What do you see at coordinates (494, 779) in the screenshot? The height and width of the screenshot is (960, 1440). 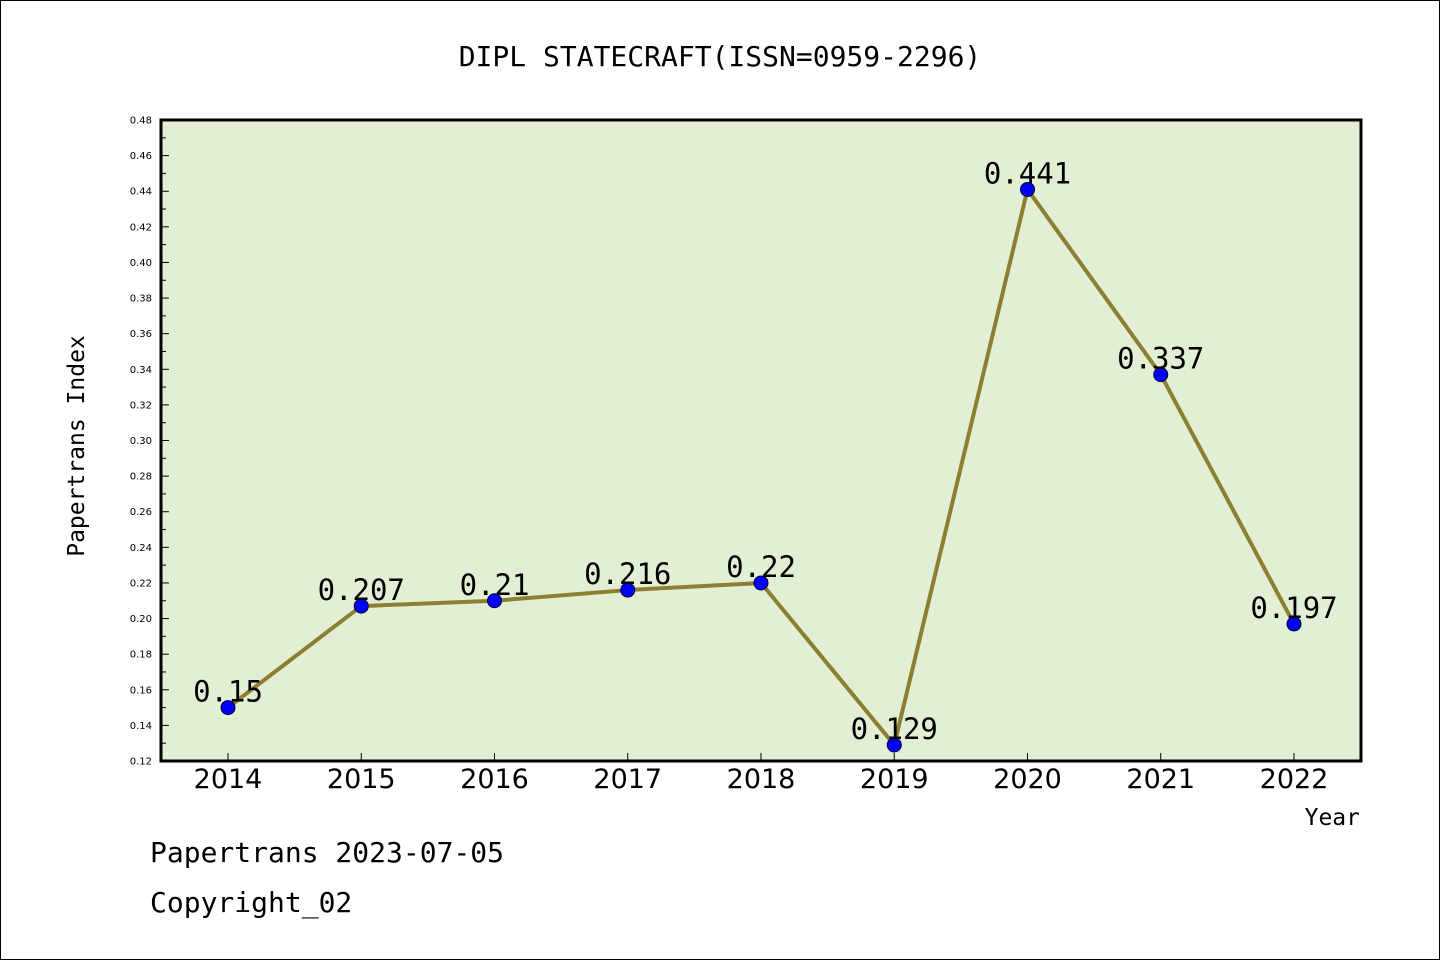 I see `x-tick-label: 2016` at bounding box center [494, 779].